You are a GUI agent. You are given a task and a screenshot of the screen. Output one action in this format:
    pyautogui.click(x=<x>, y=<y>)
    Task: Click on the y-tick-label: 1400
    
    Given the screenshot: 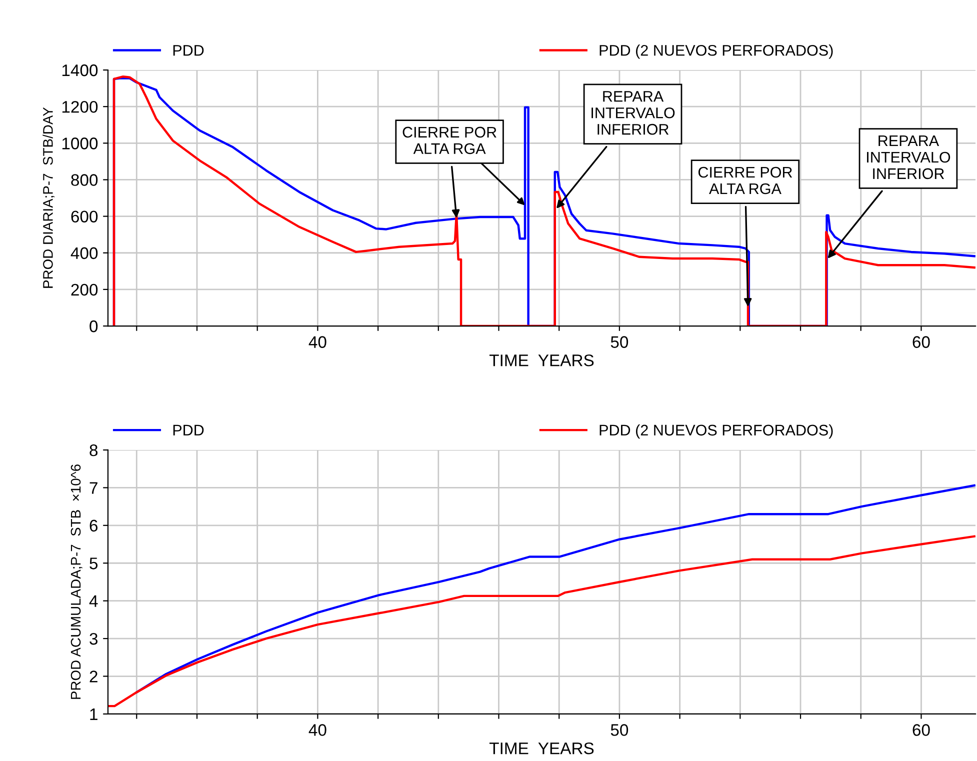 What is the action you would take?
    pyautogui.click(x=80, y=70)
    